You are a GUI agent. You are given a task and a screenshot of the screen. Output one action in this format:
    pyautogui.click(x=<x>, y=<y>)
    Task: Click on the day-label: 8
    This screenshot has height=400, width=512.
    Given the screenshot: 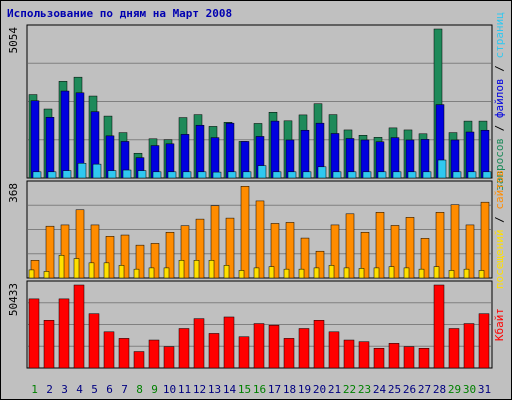 What is the action you would take?
    pyautogui.click(x=139, y=389)
    